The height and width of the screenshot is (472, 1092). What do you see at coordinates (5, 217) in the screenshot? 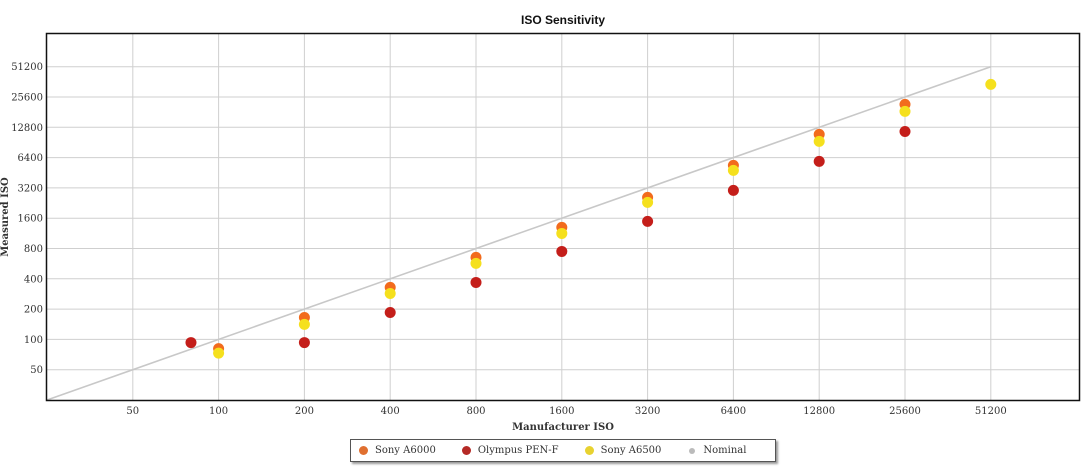
I see `y-axis-label: Measured ISO` at bounding box center [5, 217].